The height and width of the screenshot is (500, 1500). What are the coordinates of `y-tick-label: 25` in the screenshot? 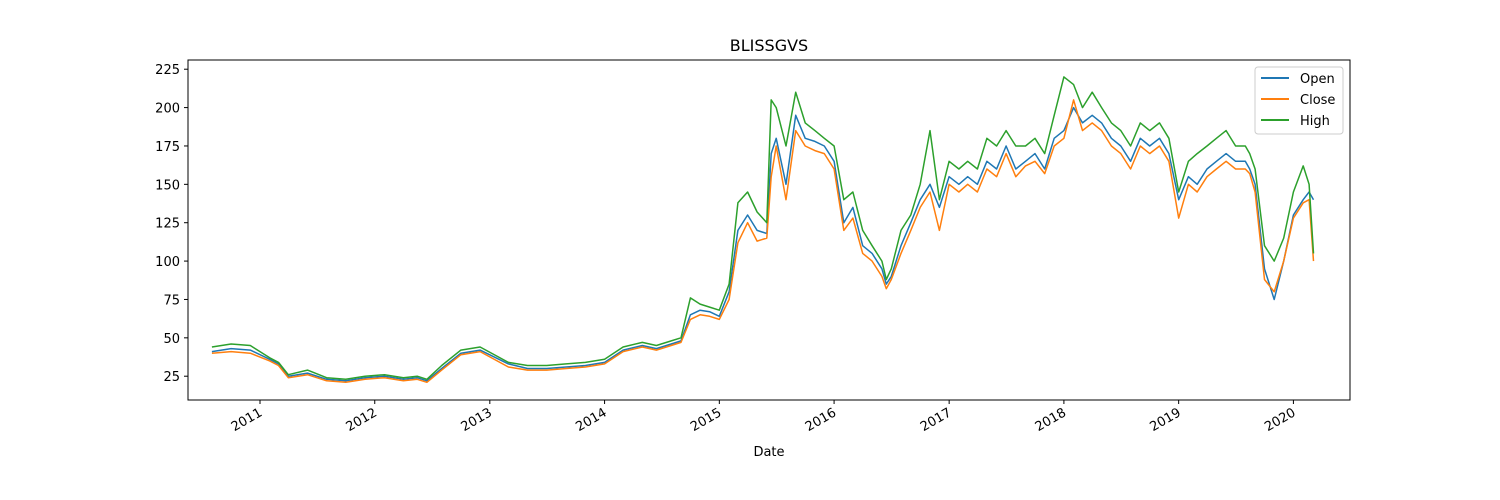 It's located at (171, 377).